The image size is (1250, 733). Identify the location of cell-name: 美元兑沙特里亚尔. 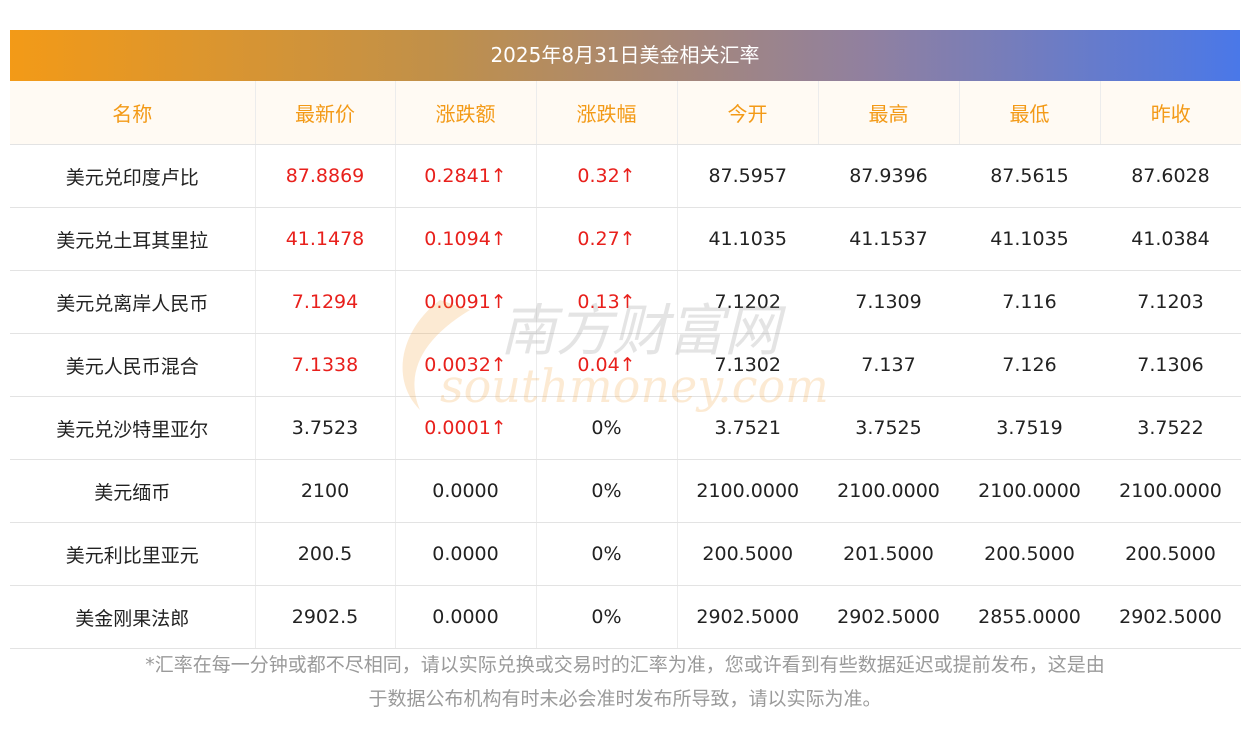
(133, 428).